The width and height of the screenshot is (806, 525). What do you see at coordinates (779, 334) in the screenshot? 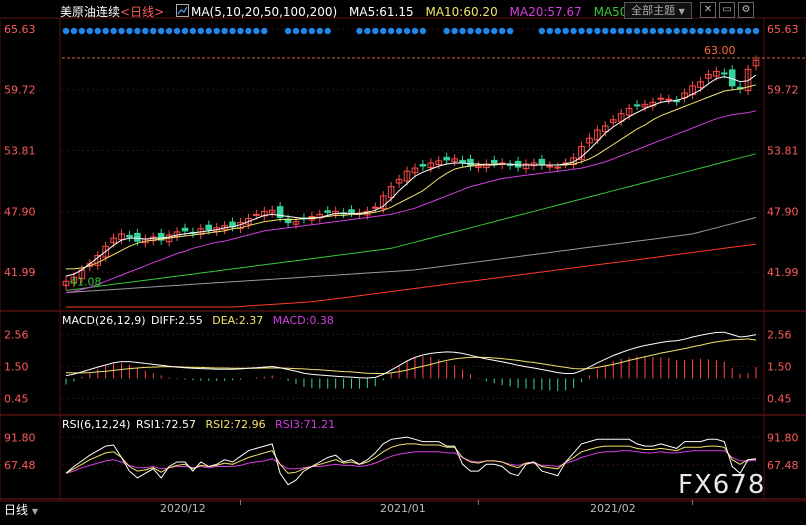
I see `macd-axis-label-right: 2.56` at bounding box center [779, 334].